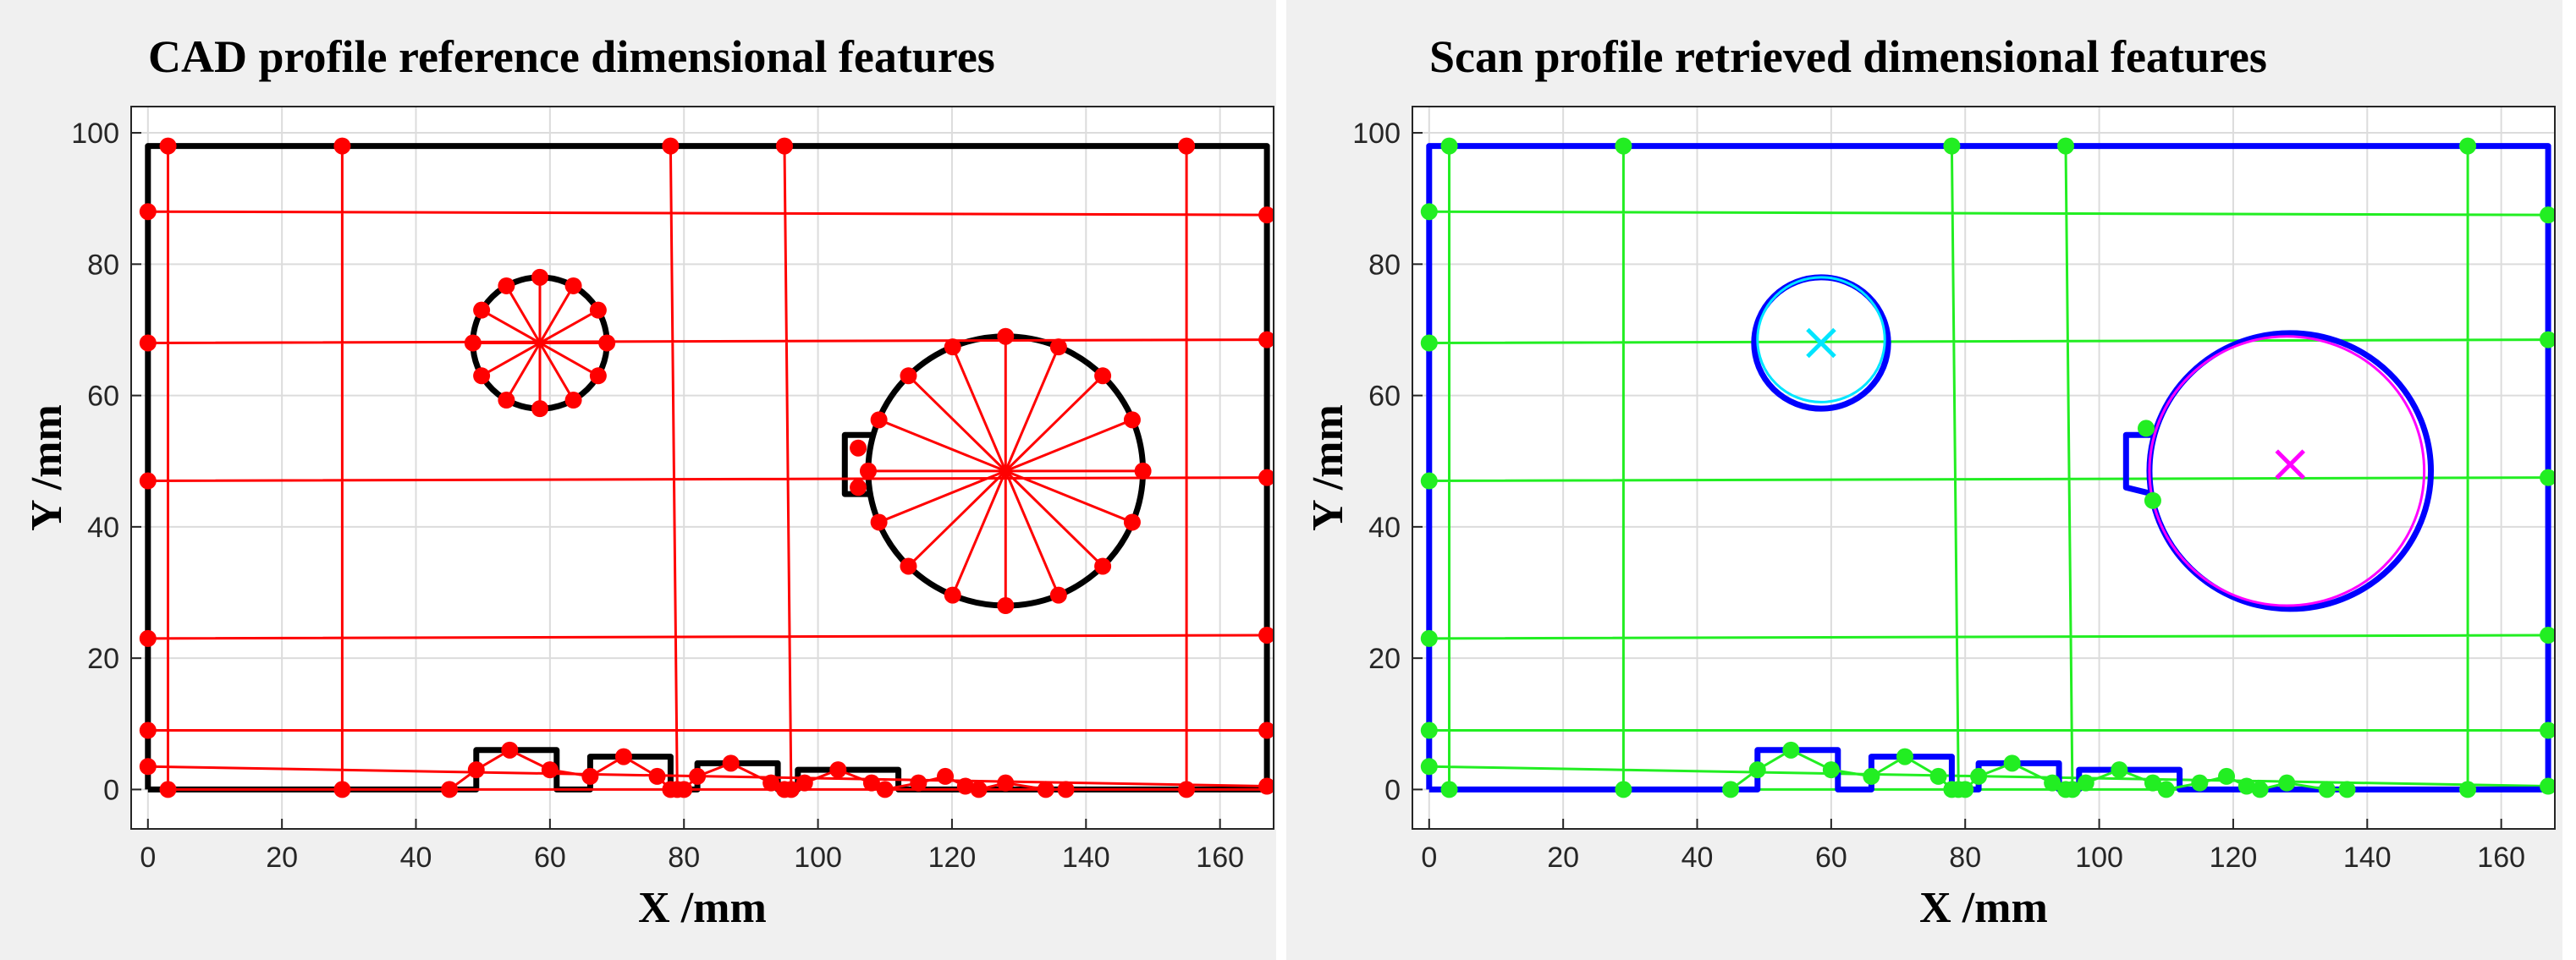 Image resolution: width=2576 pixels, height=960 pixels. What do you see at coordinates (1831, 858) in the screenshot?
I see `x-tick-label: 60` at bounding box center [1831, 858].